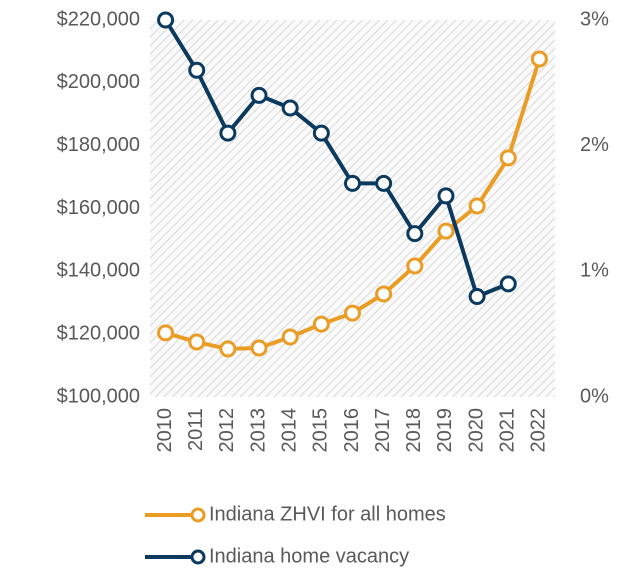  I want to click on x-tick-label: 2016, so click(352, 430).